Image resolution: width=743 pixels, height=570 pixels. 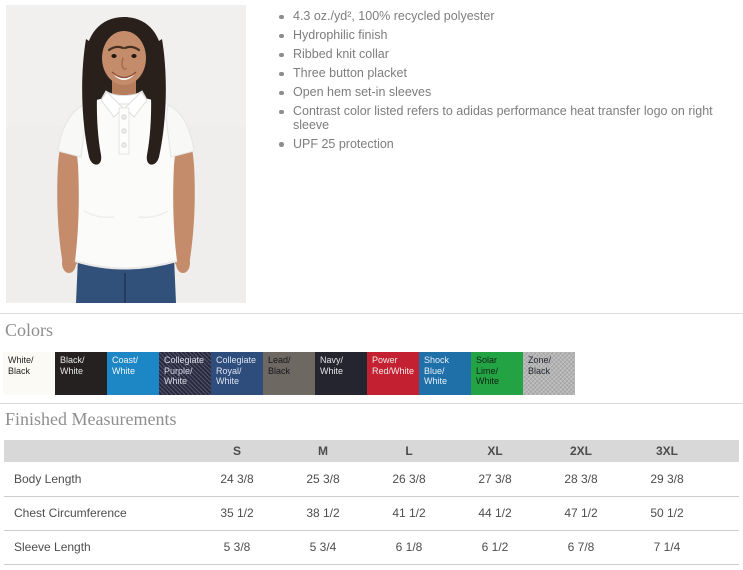 I want to click on color-swatch: Collegiate Royal/ White, so click(x=237, y=373).